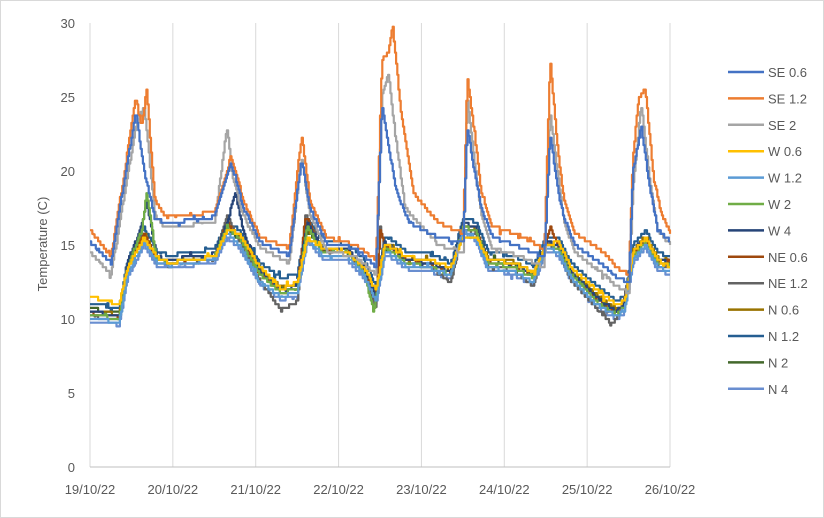 The height and width of the screenshot is (518, 824). What do you see at coordinates (762, 125) in the screenshot?
I see `legend-item: SE 2` at bounding box center [762, 125].